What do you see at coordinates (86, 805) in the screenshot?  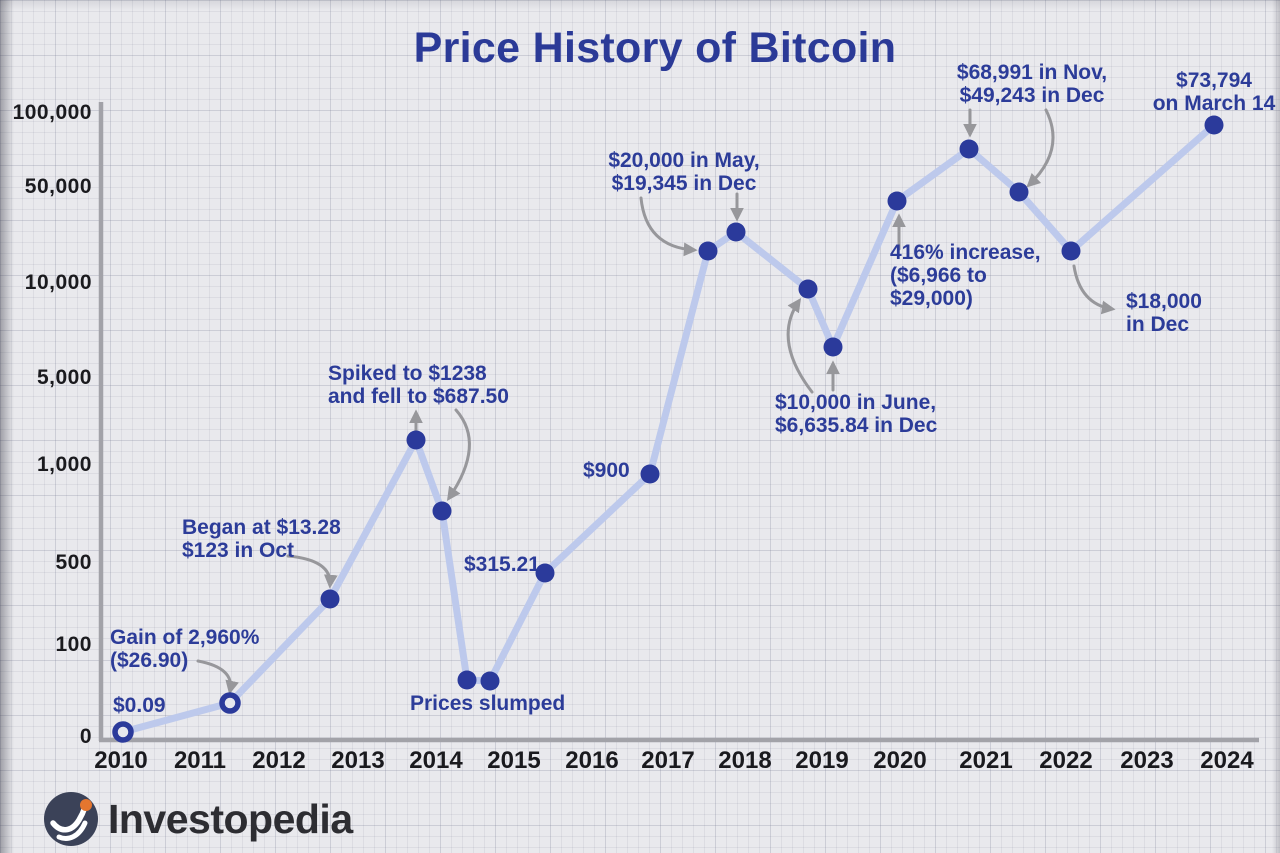 I see `logo-orange-dot` at bounding box center [86, 805].